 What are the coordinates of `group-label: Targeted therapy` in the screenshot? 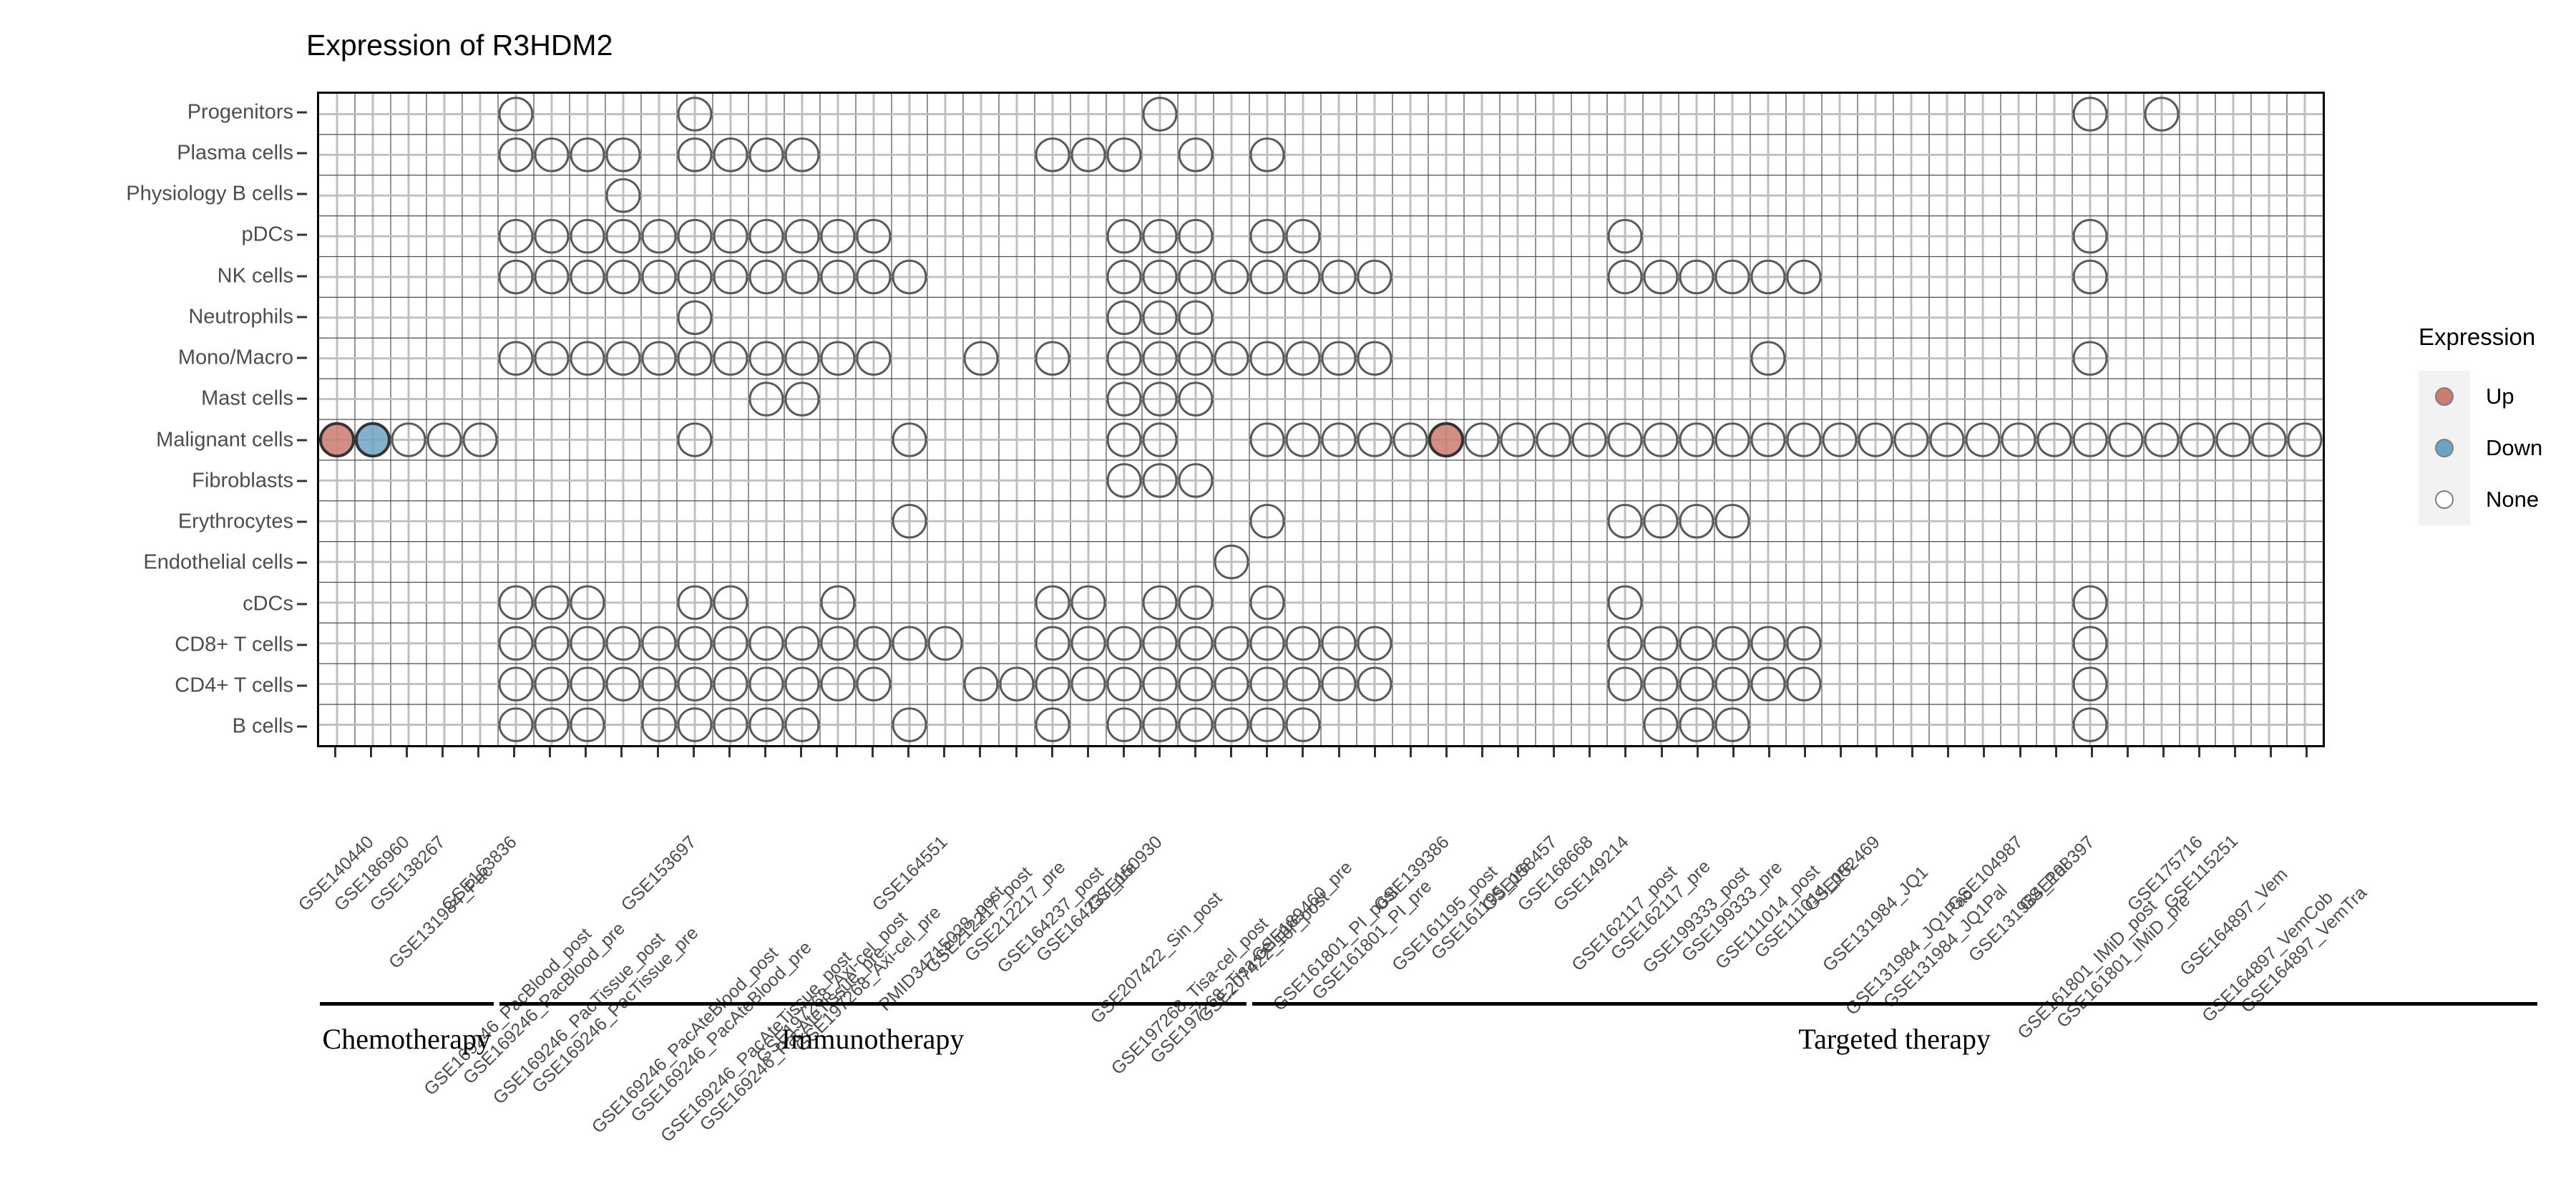 It's located at (1894, 1039).